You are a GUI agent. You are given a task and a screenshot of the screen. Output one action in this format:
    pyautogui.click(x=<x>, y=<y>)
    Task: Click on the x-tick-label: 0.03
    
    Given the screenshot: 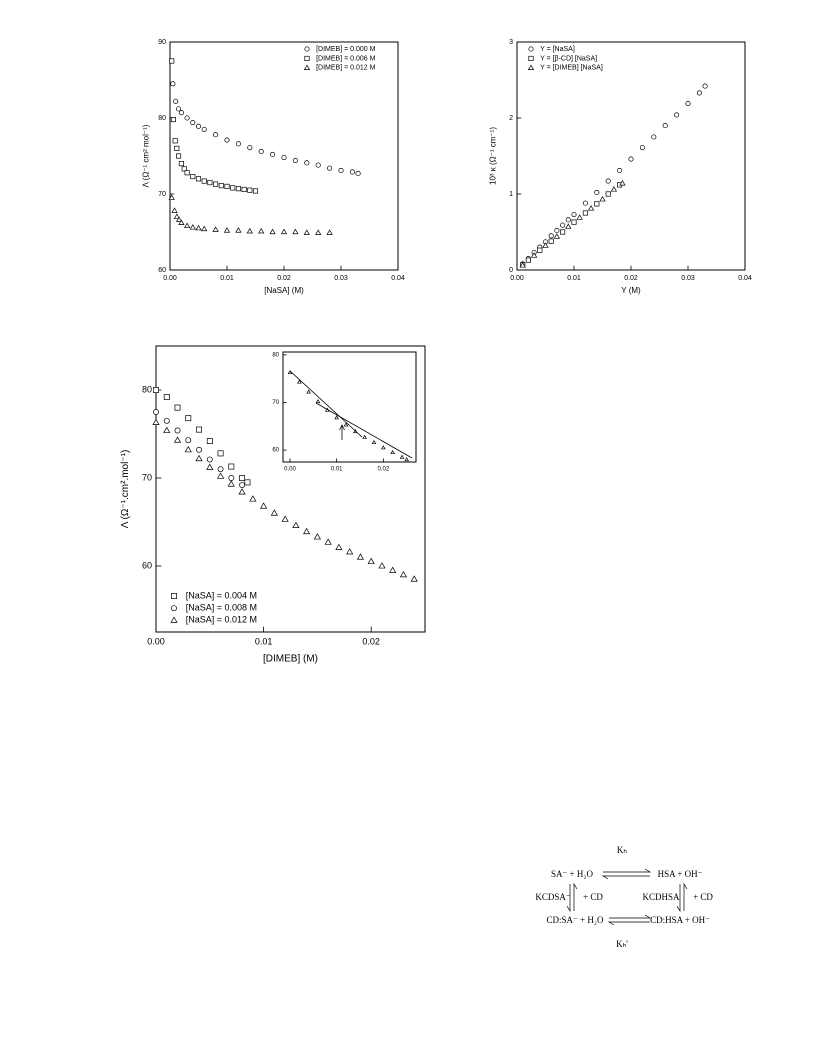 What is the action you would take?
    pyautogui.click(x=341, y=278)
    